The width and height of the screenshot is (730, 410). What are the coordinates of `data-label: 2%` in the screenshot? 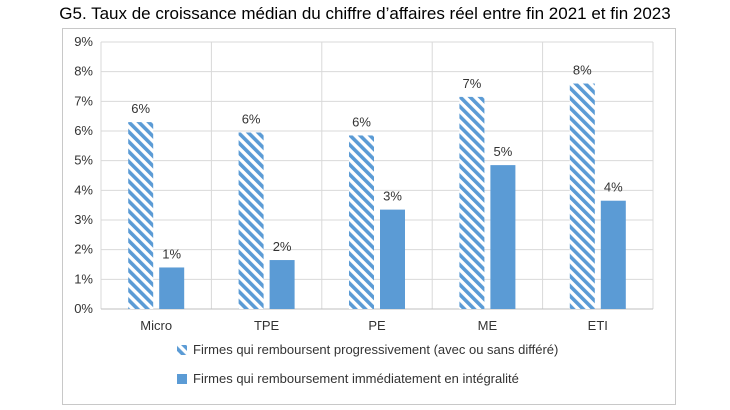 It's located at (282, 246).